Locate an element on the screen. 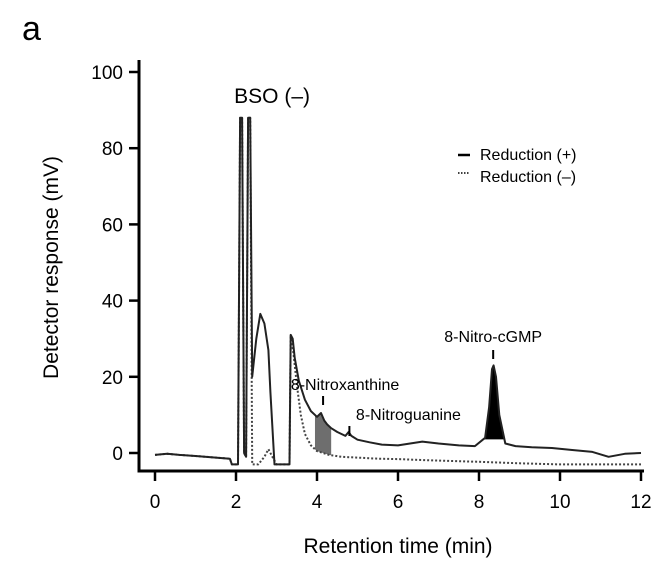 Image resolution: width=657 pixels, height=569 pixels. legend-label-reduction-minus: Reduction (–) is located at coordinates (528, 177).